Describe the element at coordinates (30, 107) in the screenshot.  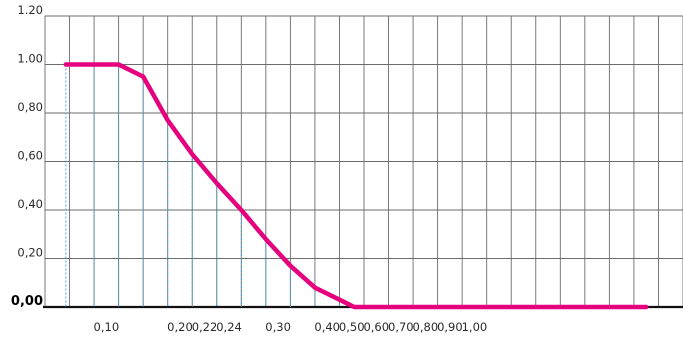
I see `y-tick-label: 0,80` at that location.